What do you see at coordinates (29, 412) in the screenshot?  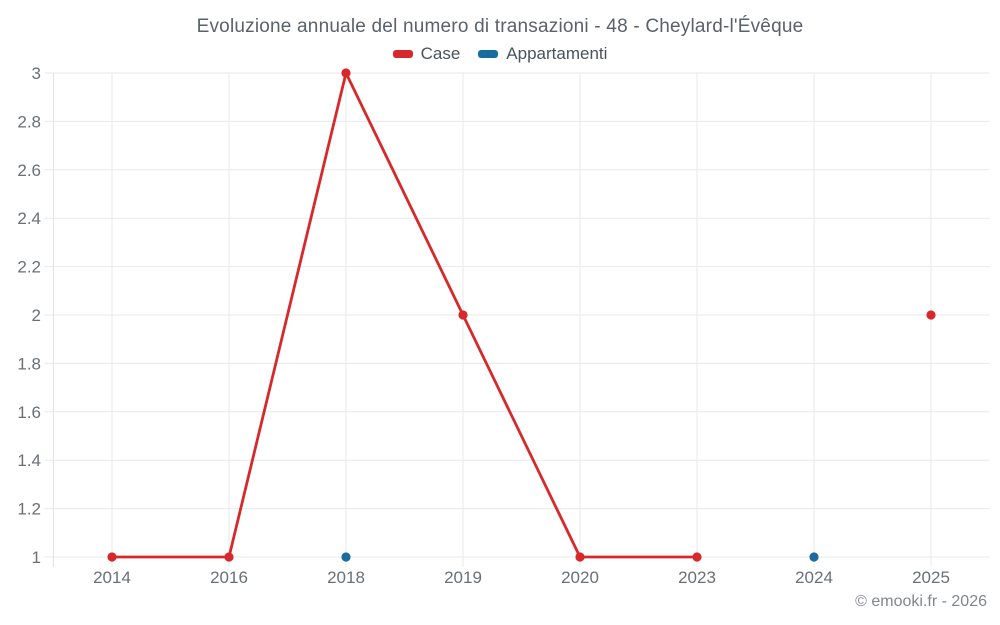 I see `y-tick-label: 1.6` at bounding box center [29, 412].